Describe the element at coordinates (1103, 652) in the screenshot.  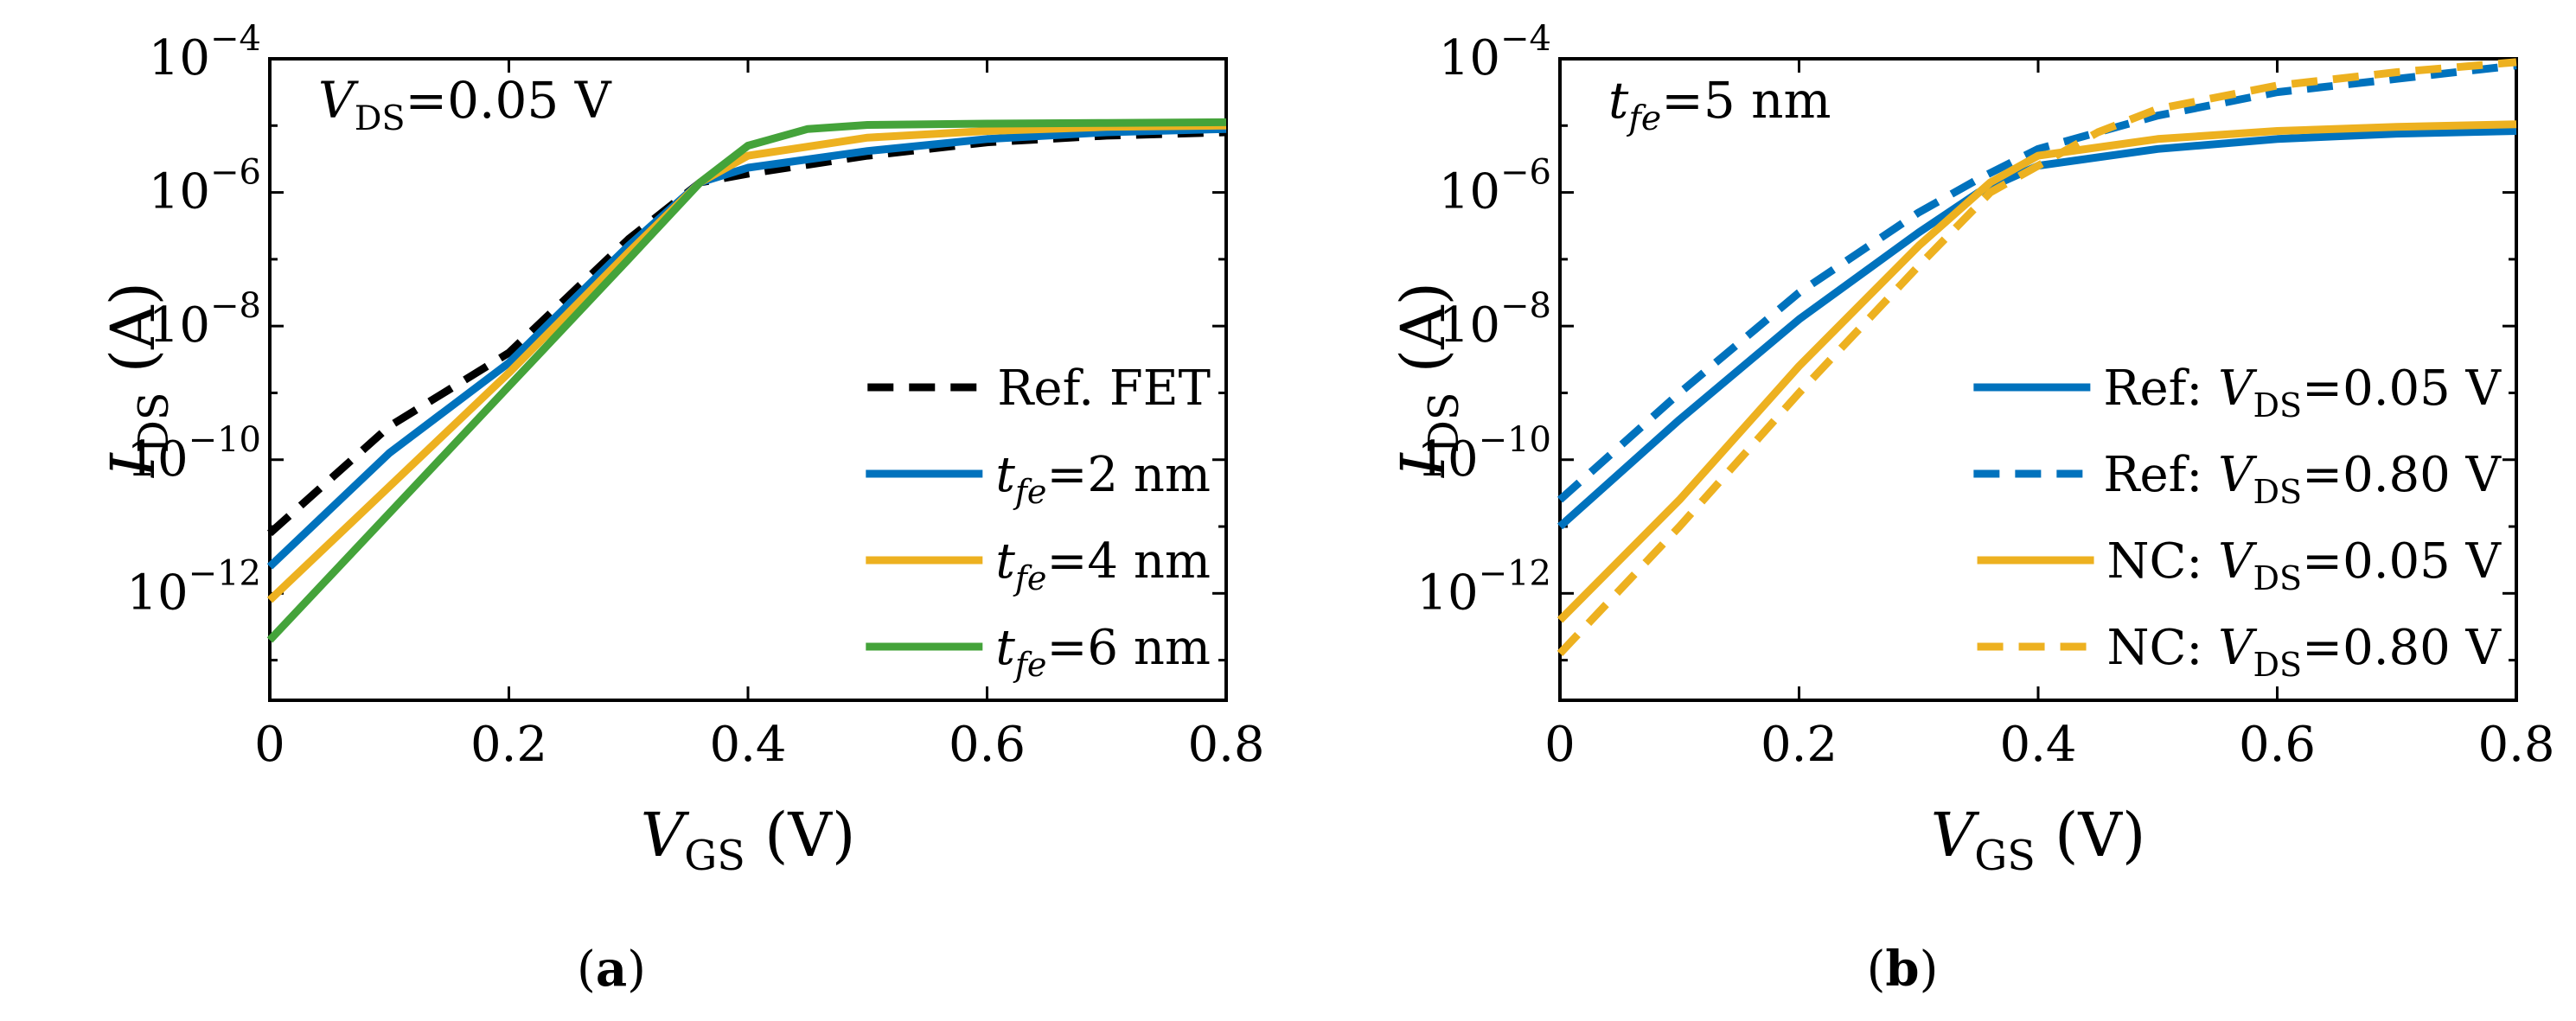
I see `legend-label-4: tfe=6 nm` at that location.